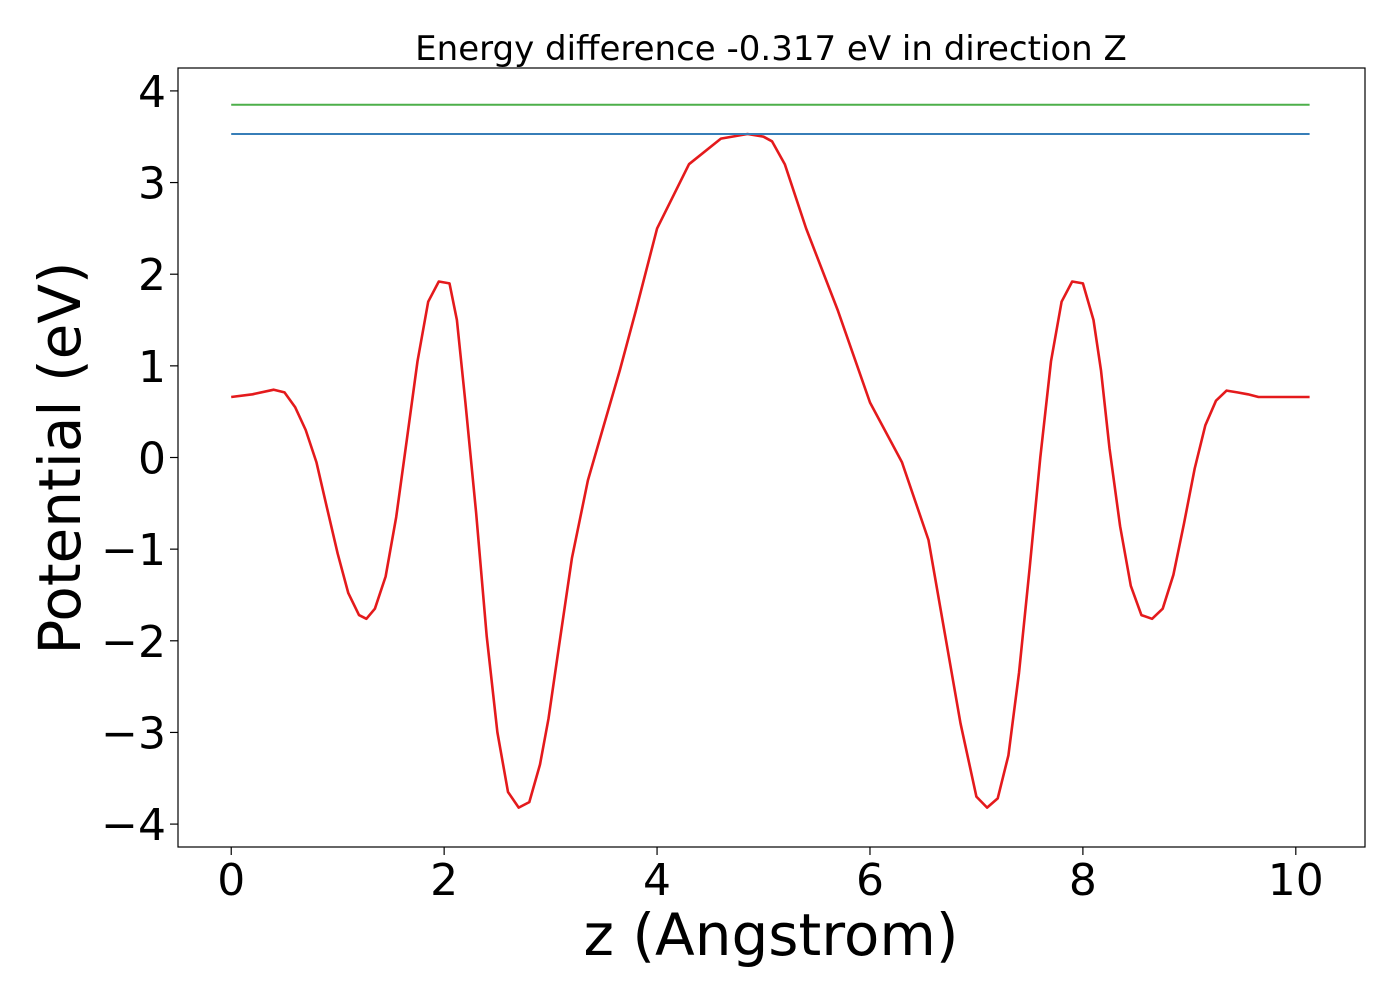 Image resolution: width=1400 pixels, height=1000 pixels. I want to click on x-tick-label: 0, so click(231, 880).